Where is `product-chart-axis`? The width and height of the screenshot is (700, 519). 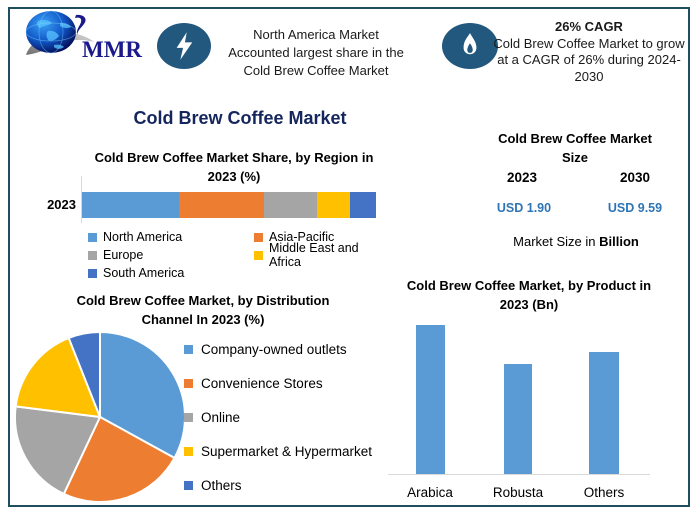 product-chart-axis is located at coordinates (519, 474).